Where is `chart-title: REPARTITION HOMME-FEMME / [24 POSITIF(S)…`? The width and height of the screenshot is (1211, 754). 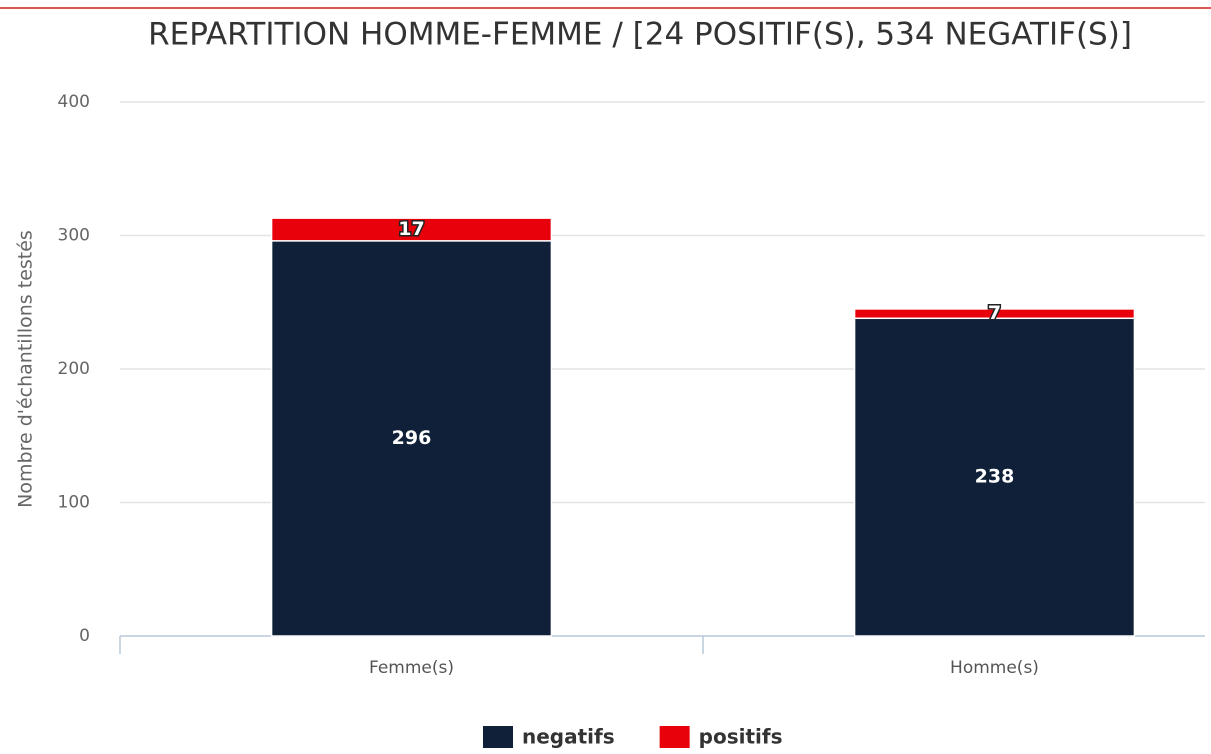 chart-title: REPARTITION HOMME-FEMME / [24 POSITIF(S)… is located at coordinates (640, 35).